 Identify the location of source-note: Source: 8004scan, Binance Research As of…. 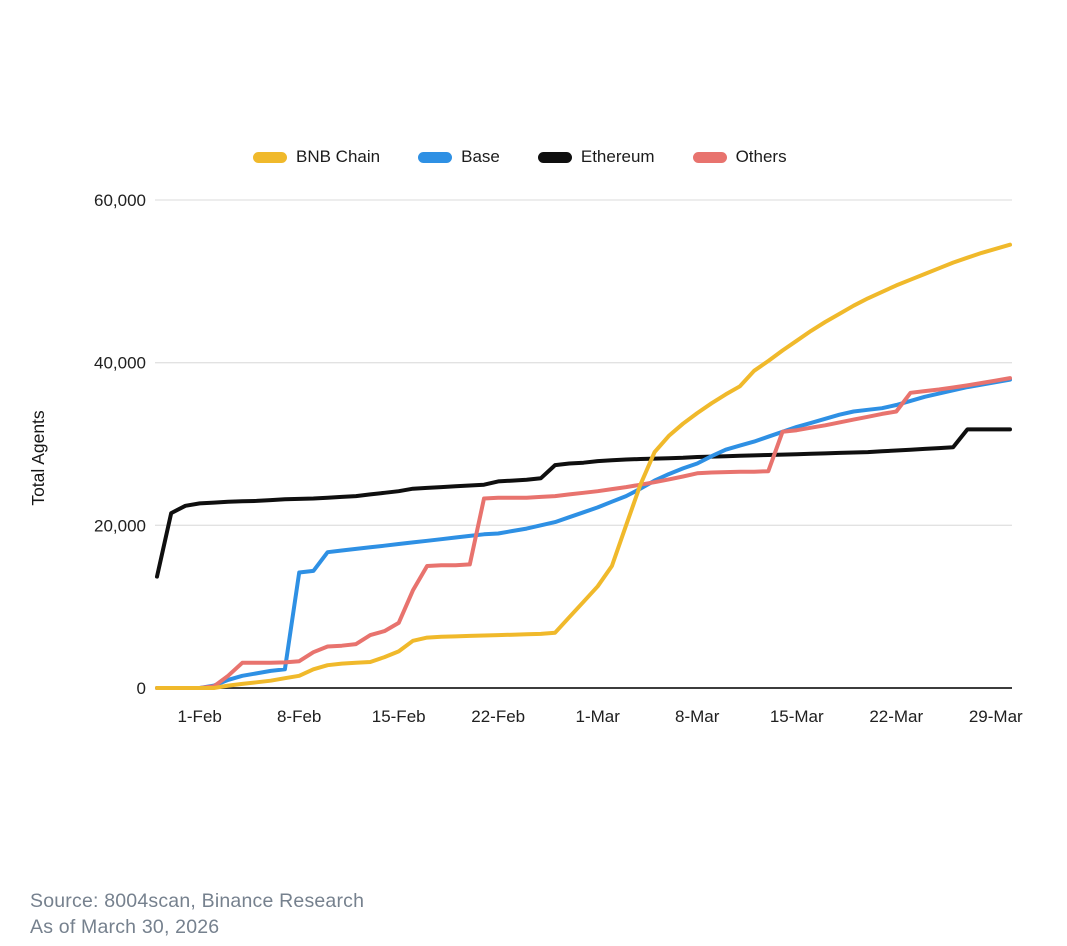
(197, 914).